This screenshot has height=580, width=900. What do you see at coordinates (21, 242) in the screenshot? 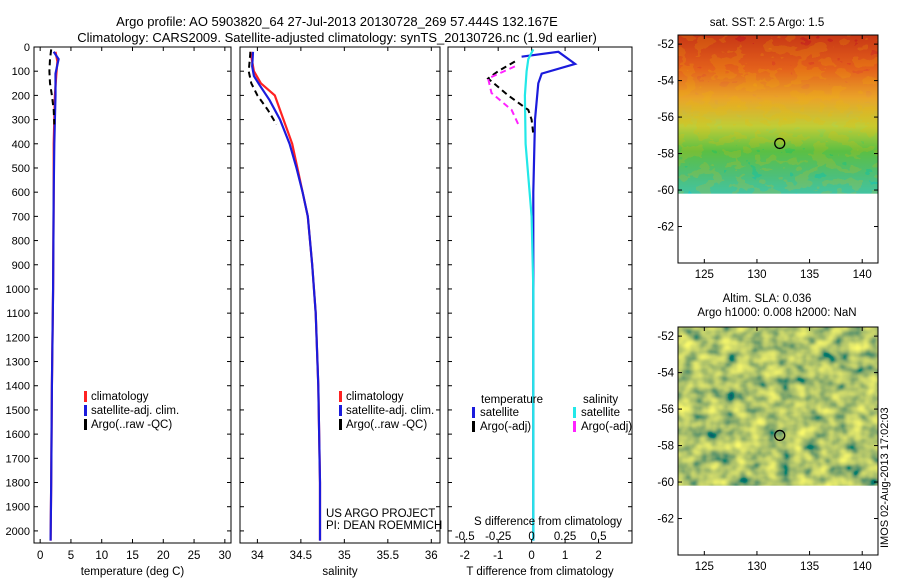
I see `depth-tick-label: 800` at bounding box center [21, 242].